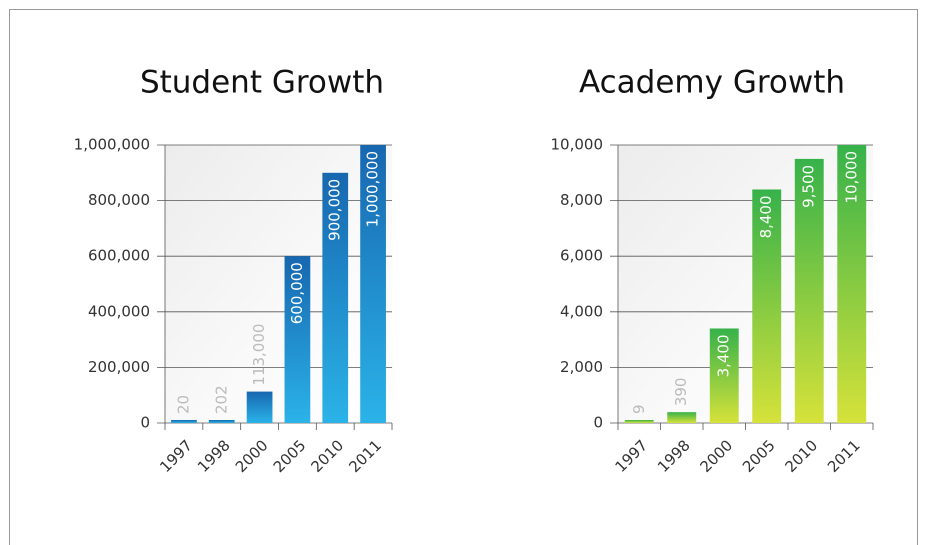 The image size is (927, 545). I want to click on value-label: 20, so click(183, 404).